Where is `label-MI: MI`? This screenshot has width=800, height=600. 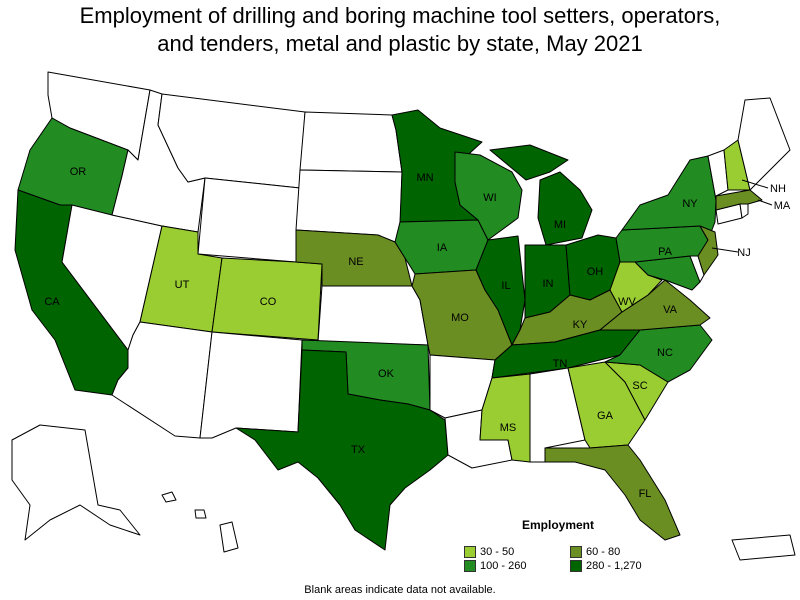 label-MI: MI is located at coordinates (560, 225).